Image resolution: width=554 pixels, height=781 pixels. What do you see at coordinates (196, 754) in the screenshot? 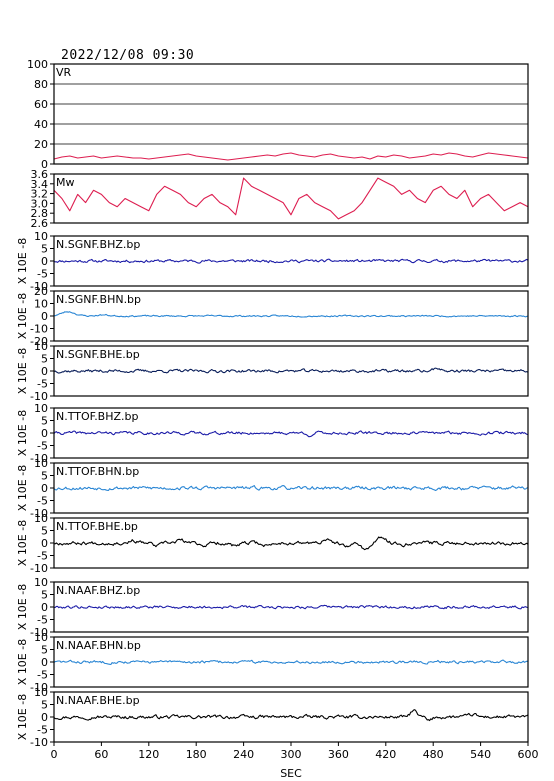
I see `x-tick-label: 180` at bounding box center [196, 754].